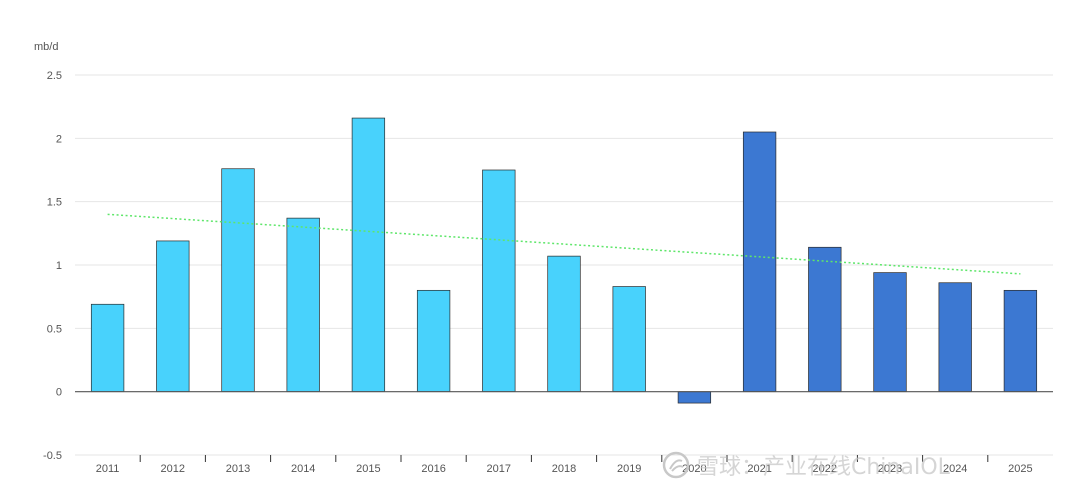  I want to click on y-tick-label: 2.5, so click(54, 76).